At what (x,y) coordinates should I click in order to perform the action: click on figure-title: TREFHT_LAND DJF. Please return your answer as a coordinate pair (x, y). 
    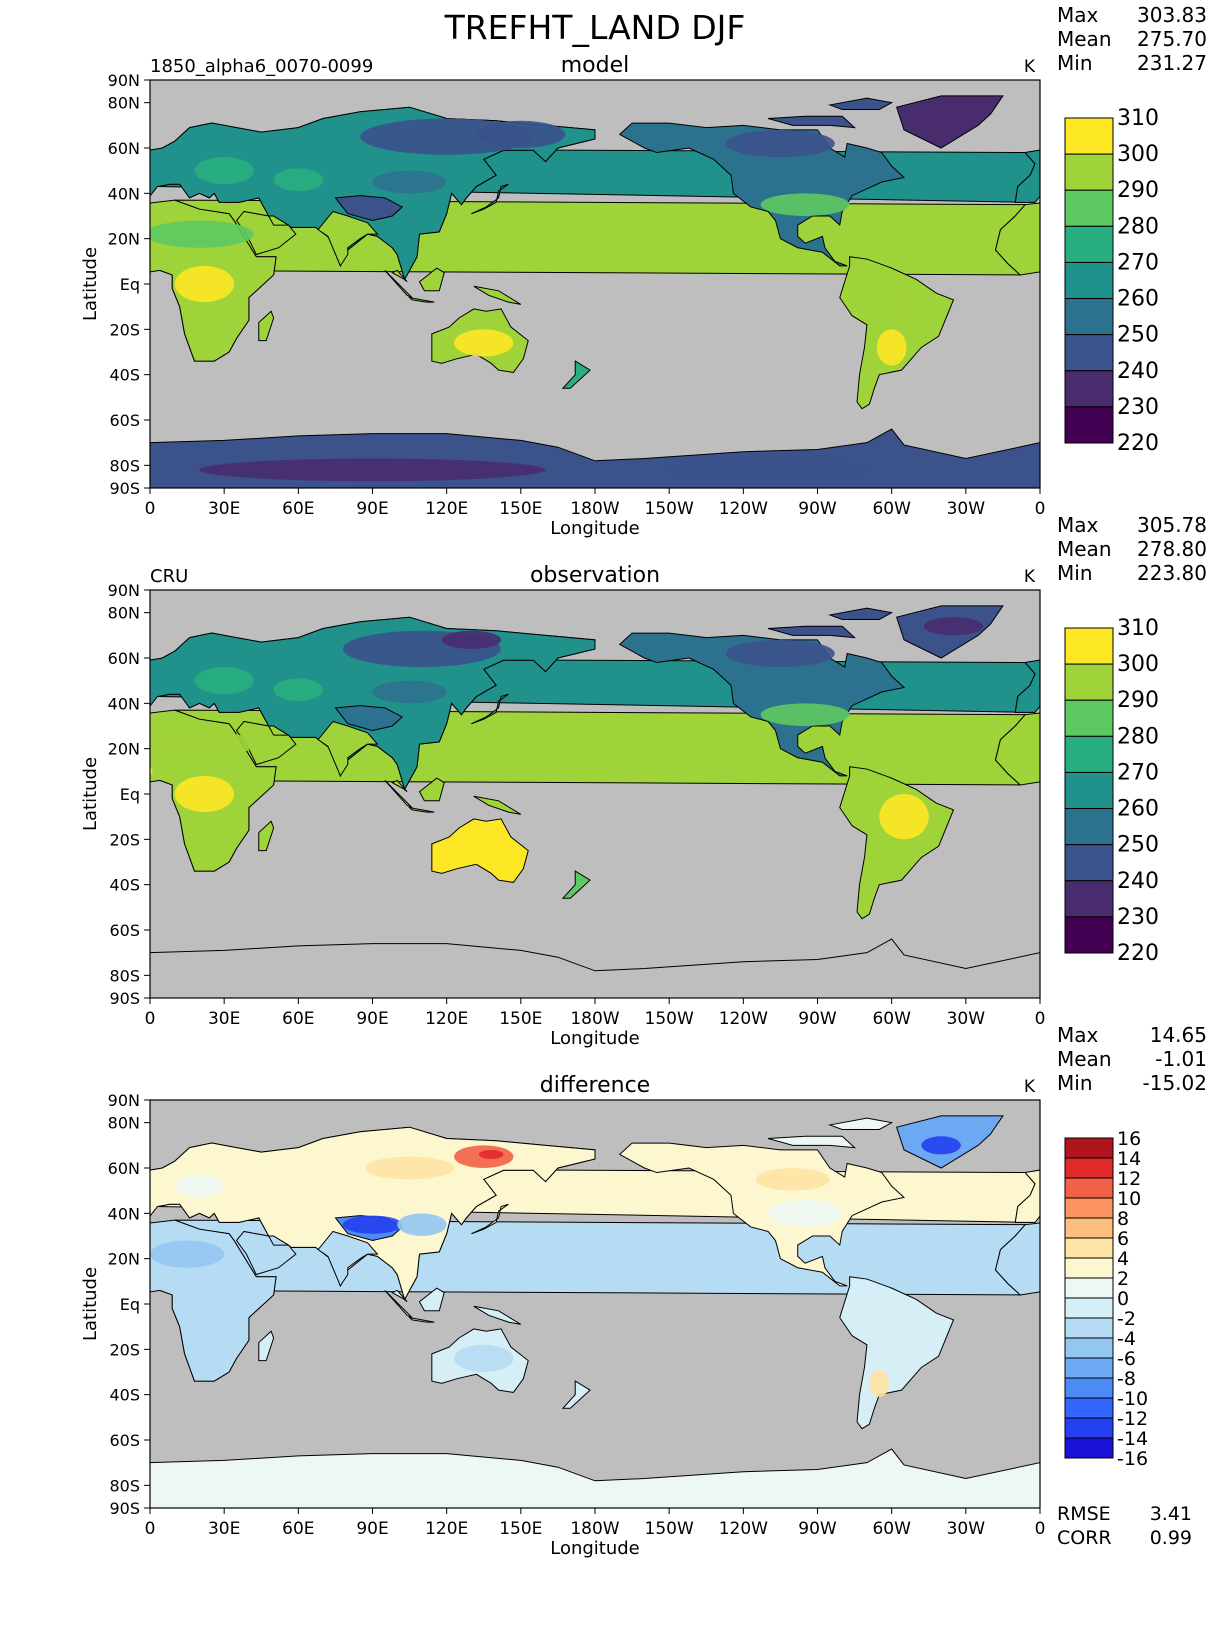
    Looking at the image, I should click on (595, 27).